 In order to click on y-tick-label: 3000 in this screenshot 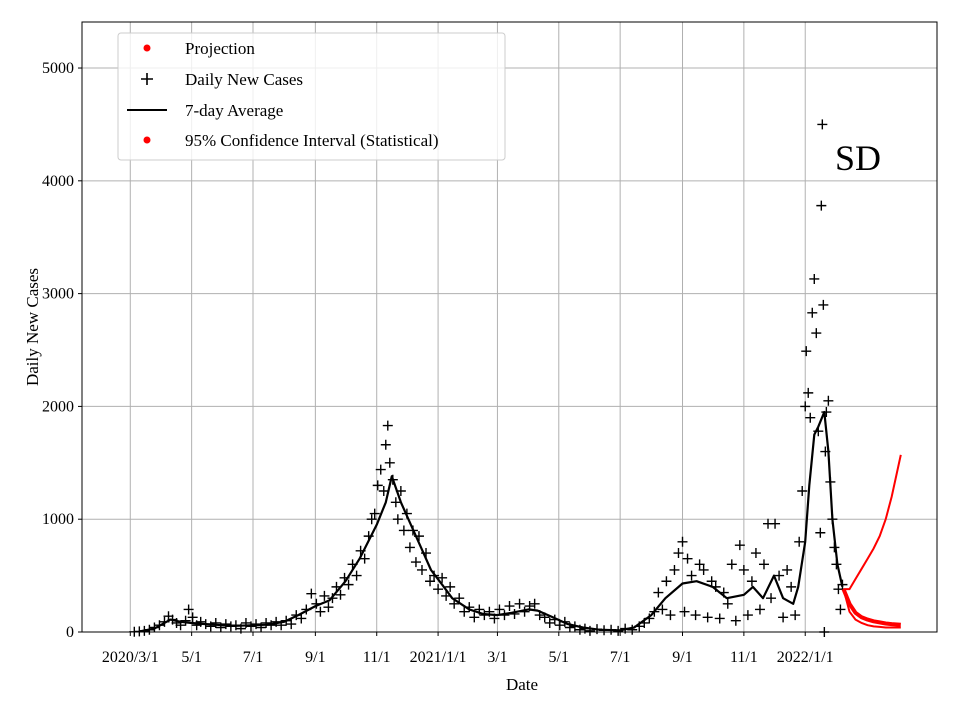, I will do `click(58, 294)`.